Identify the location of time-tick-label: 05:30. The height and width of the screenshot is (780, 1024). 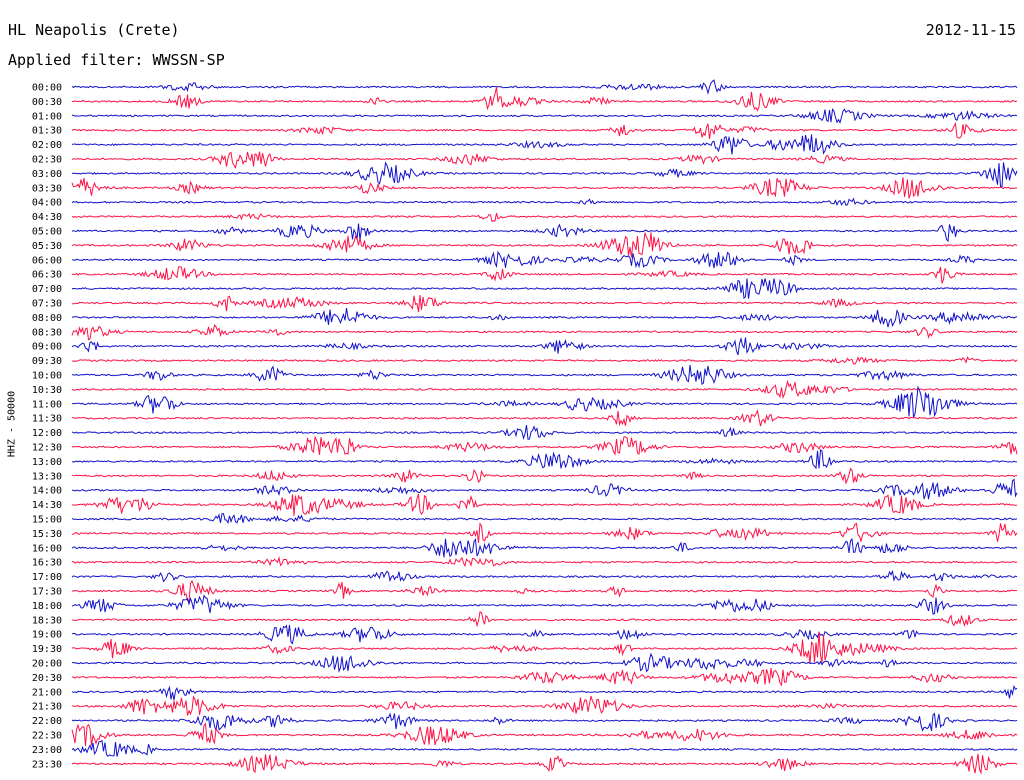
(47, 246).